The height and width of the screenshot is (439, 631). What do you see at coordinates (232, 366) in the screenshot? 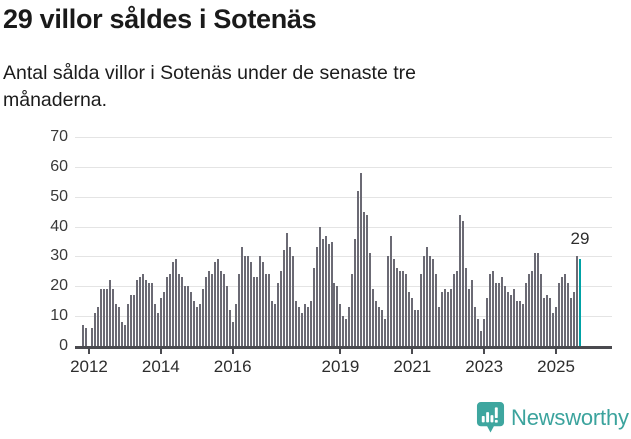
I see `x-axis-label: 2016` at bounding box center [232, 366].